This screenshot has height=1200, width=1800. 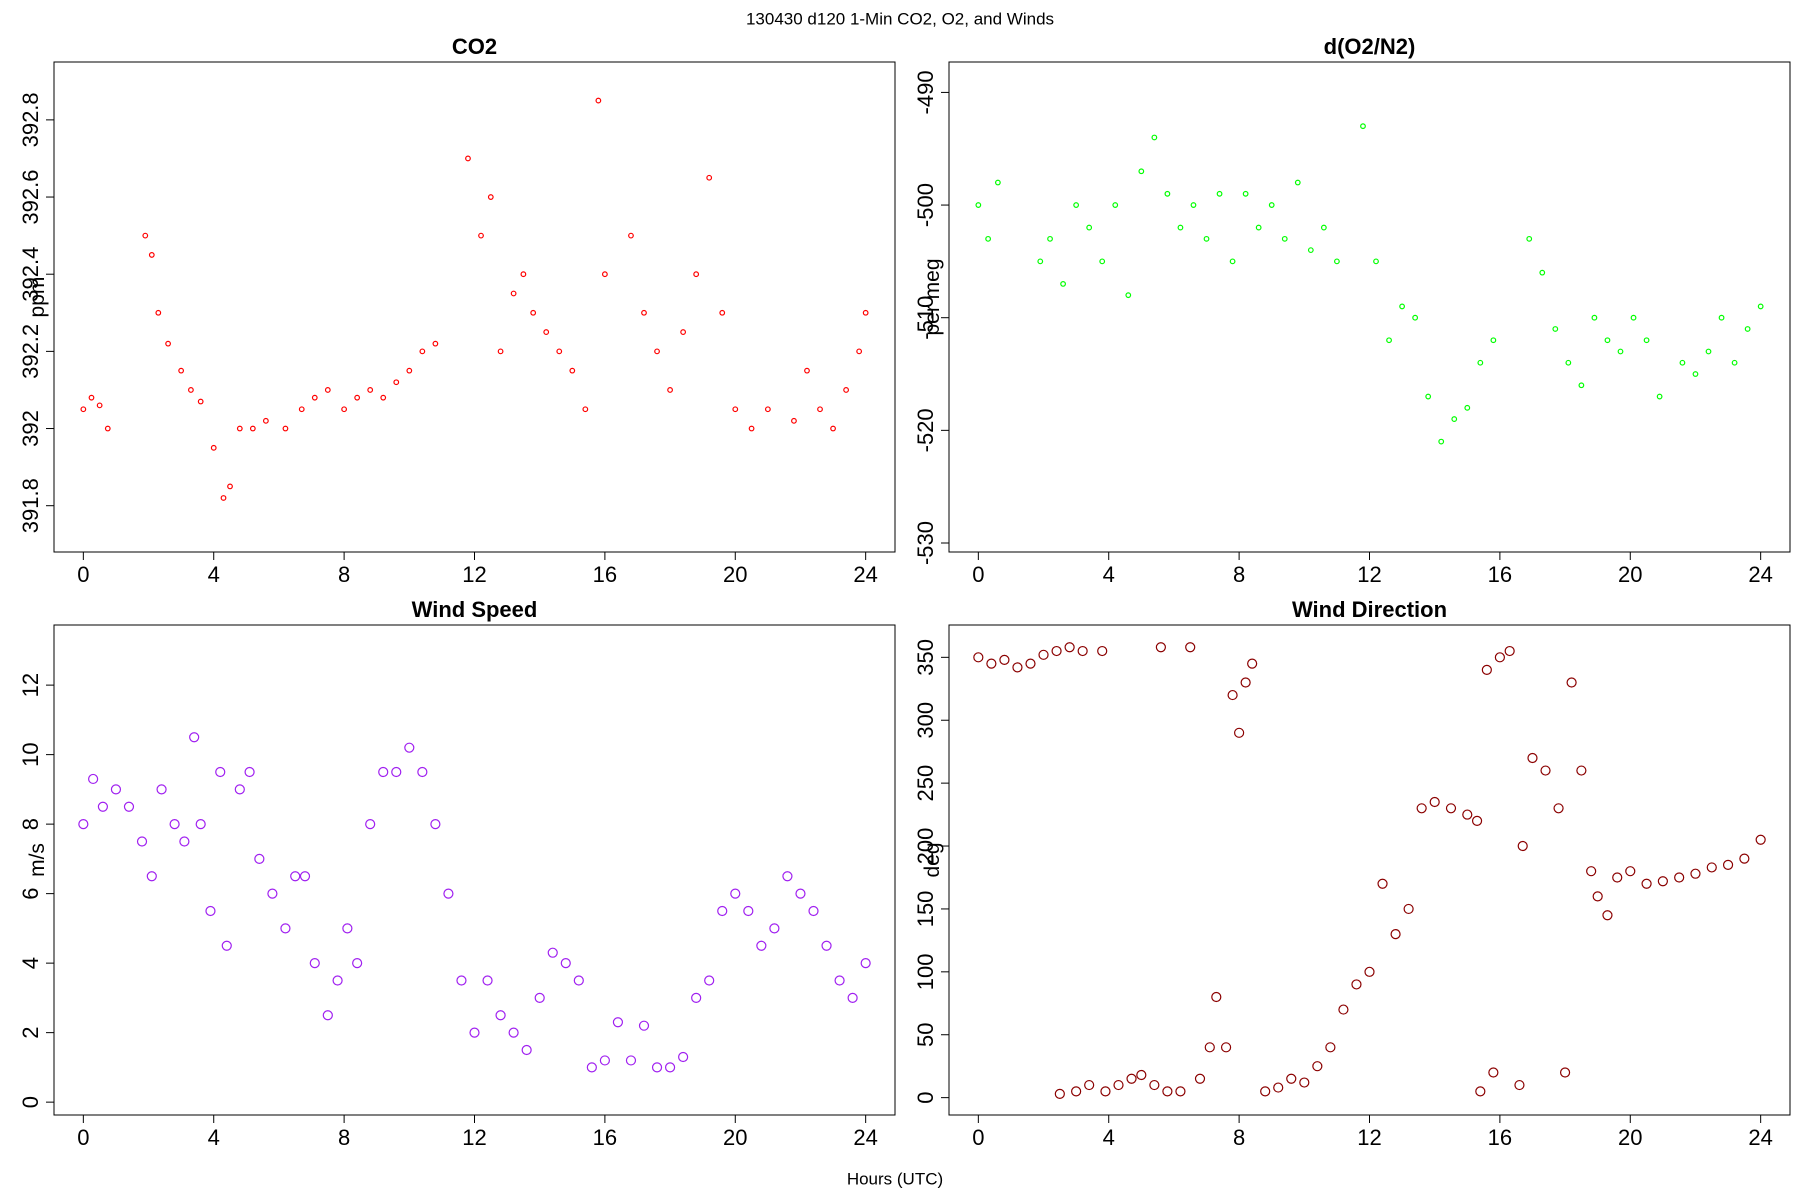 I want to click on y-tick-label: -500, so click(x=925, y=205).